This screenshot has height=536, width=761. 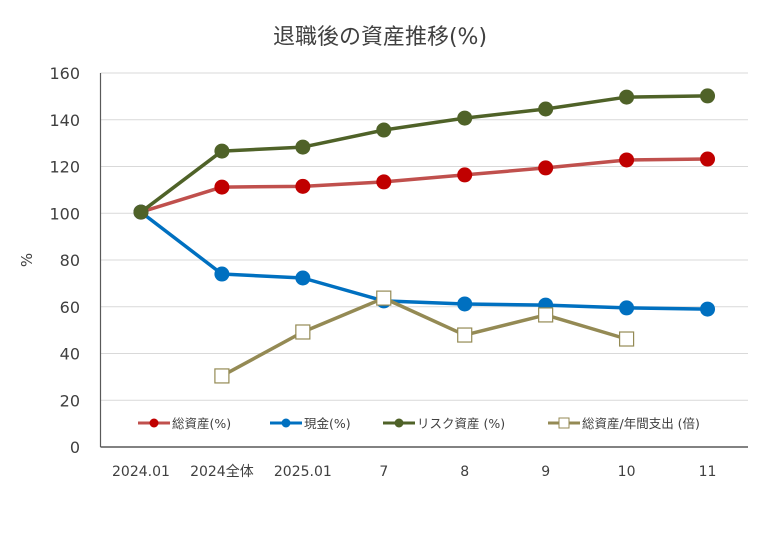 I want to click on legend-item: 現金(%), so click(x=310, y=423).